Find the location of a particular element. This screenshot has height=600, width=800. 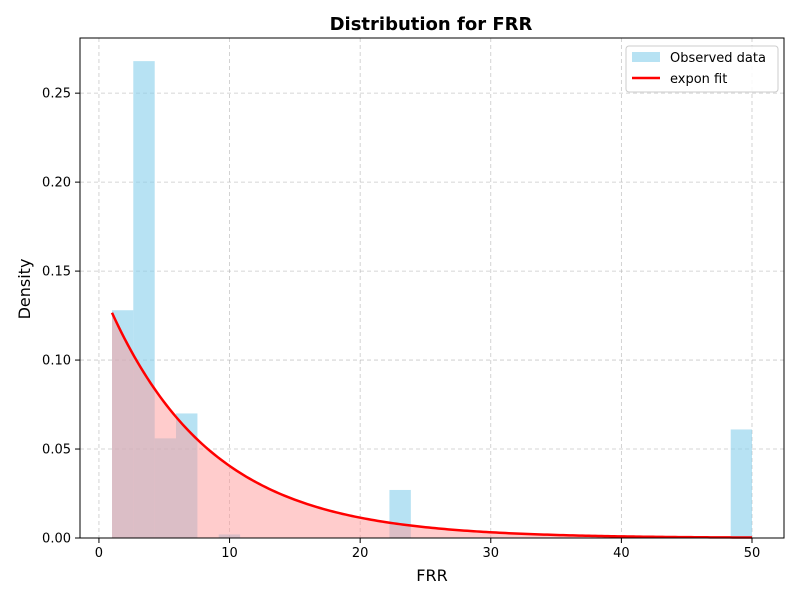

chart-title: Distribution for FRR is located at coordinates (431, 24).